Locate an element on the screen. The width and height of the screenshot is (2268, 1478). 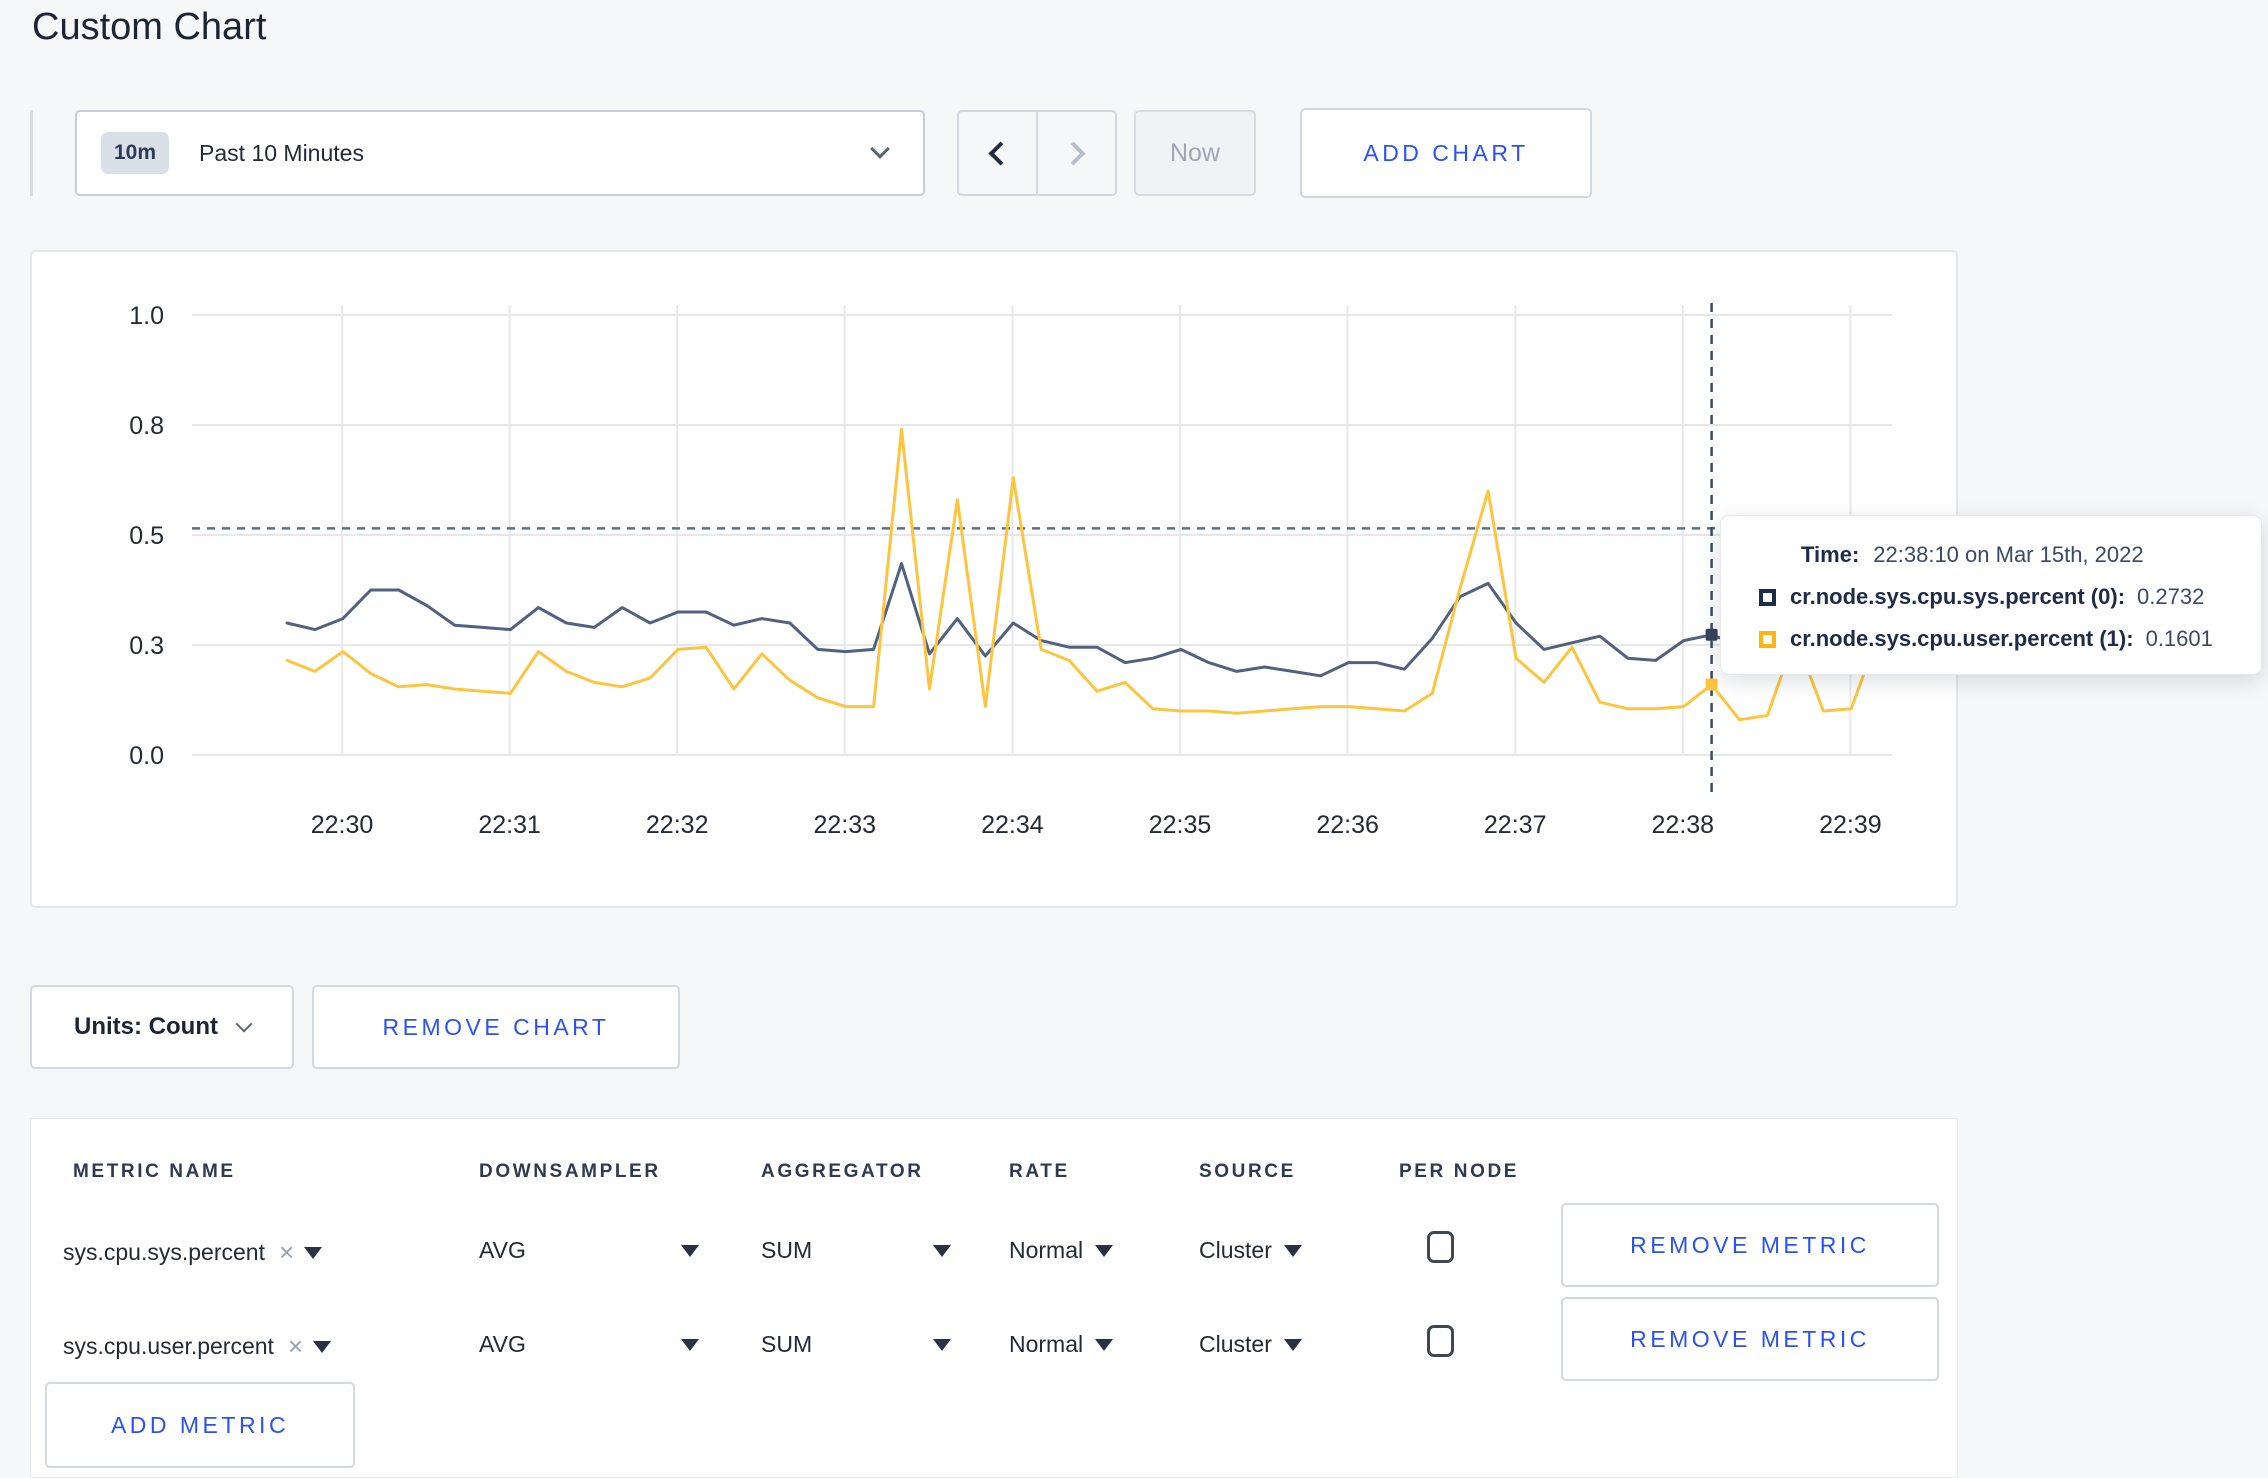
svg-text: 22:32 is located at coordinates (677, 825).